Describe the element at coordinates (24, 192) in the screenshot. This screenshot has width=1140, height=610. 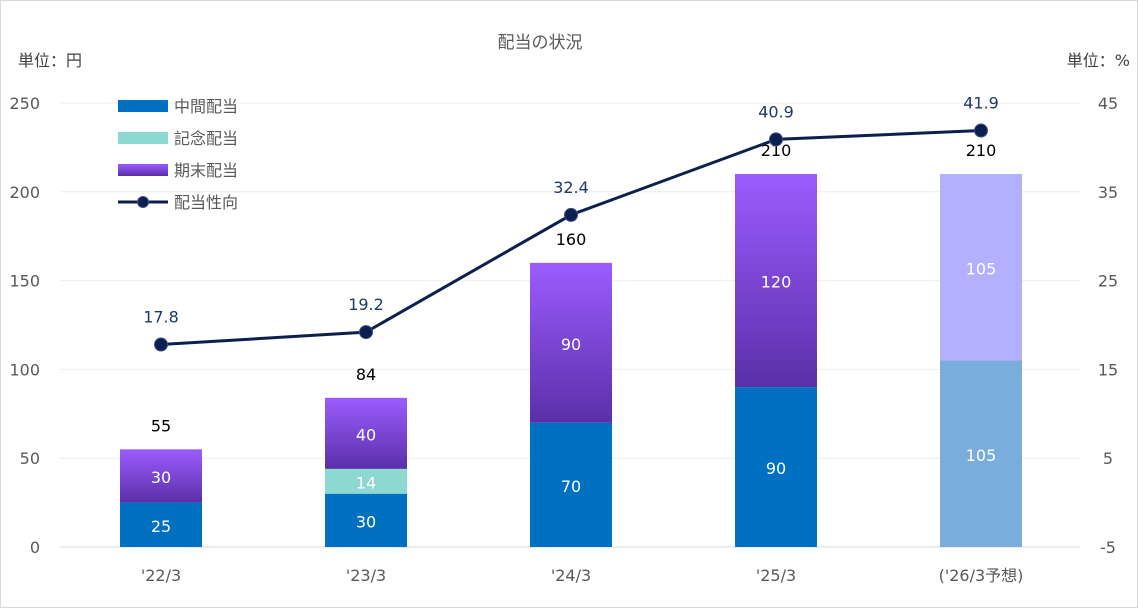
I see `y-left-tick-label: 200` at that location.